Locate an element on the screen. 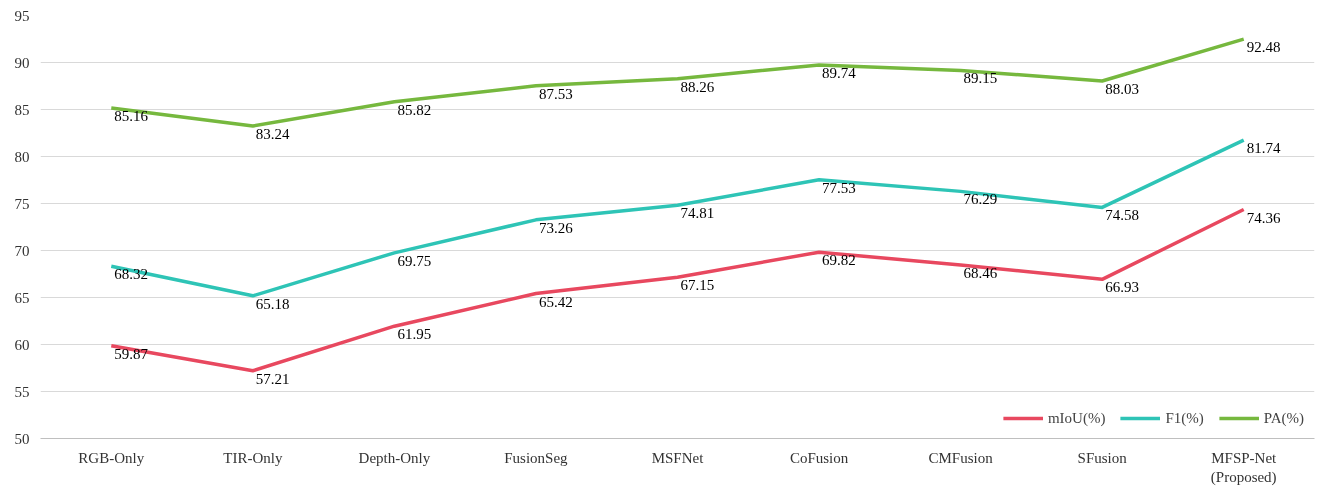 Image resolution: width=1334 pixels, height=487 pixels. data-label: 87.53 is located at coordinates (555, 93).